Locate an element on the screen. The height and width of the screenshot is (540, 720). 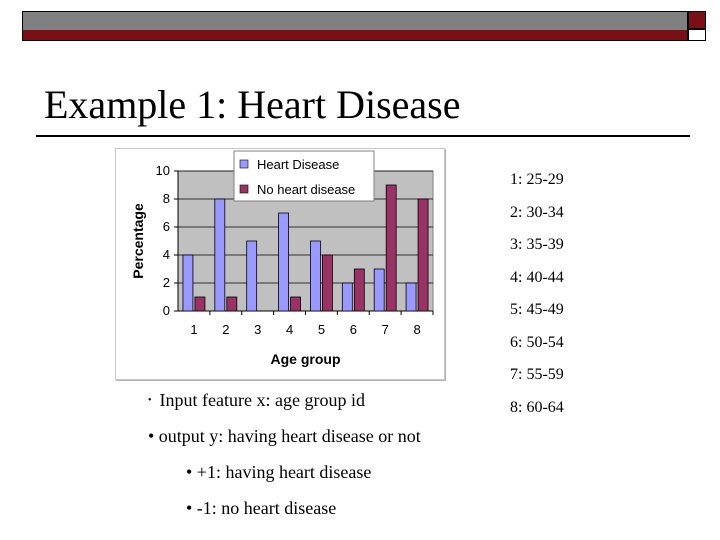
y-tick-label: 8 is located at coordinates (166, 198).